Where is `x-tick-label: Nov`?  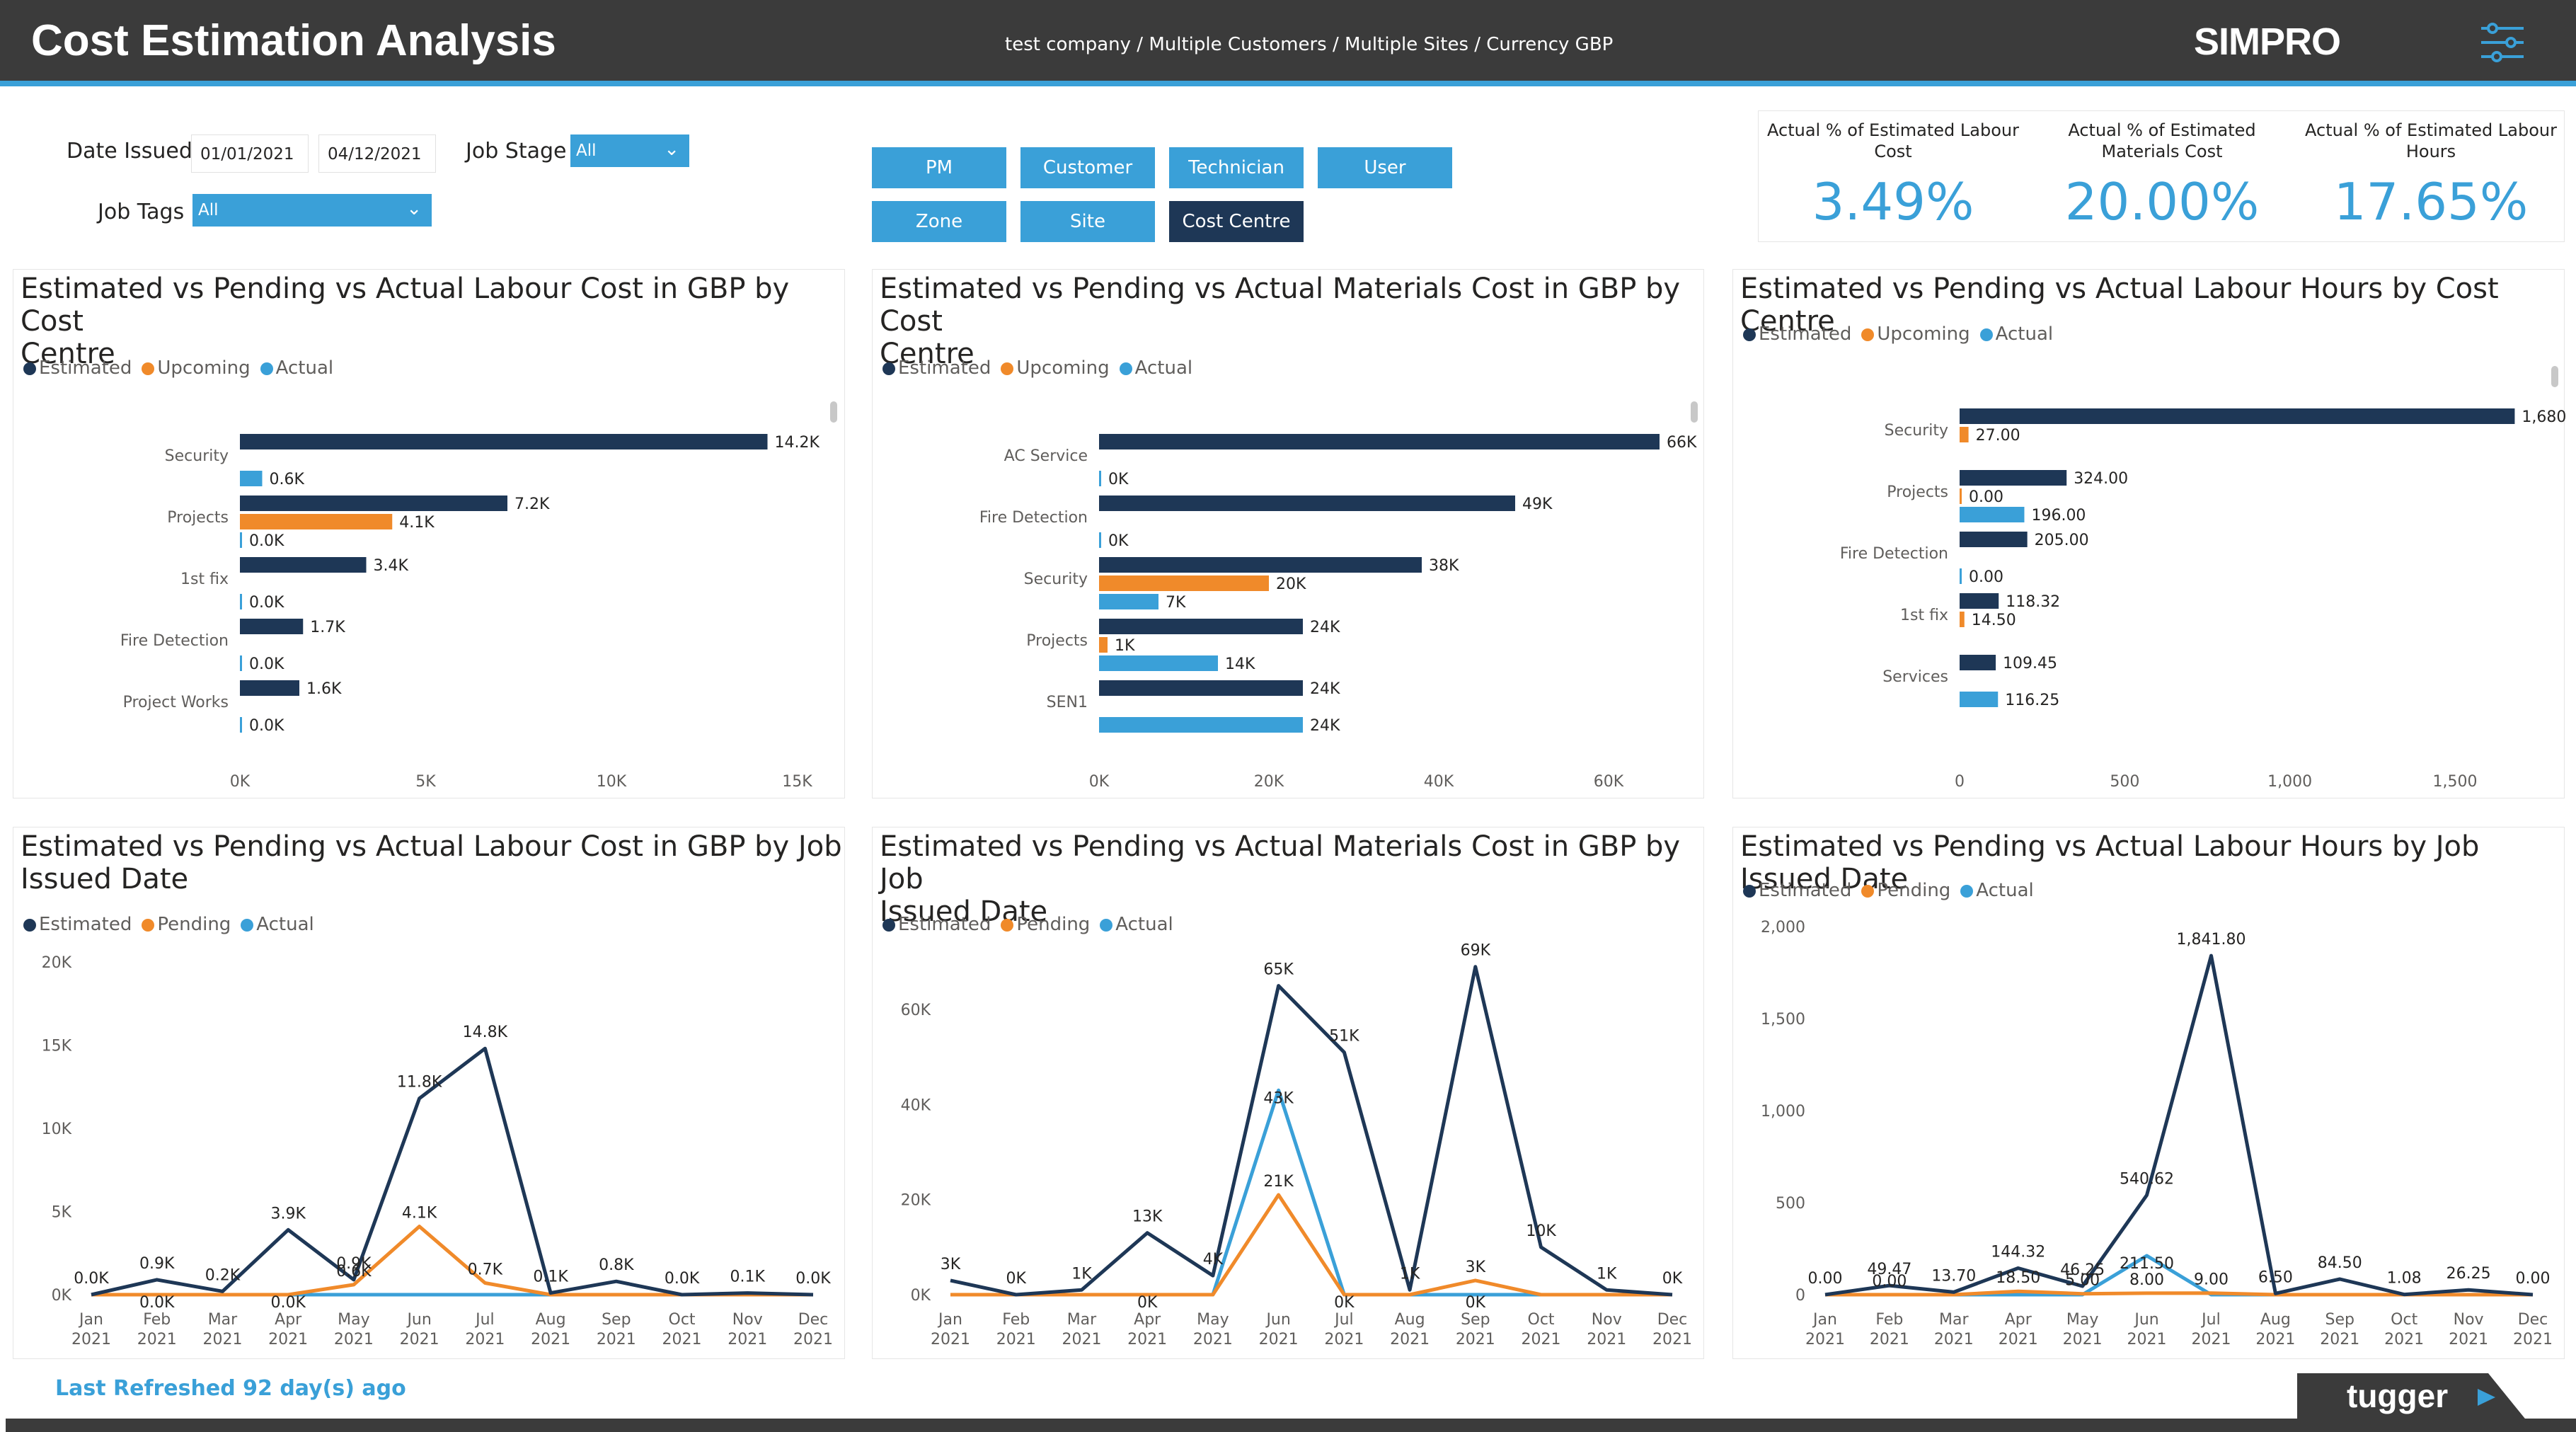
x-tick-label: Nov is located at coordinates (2469, 1320).